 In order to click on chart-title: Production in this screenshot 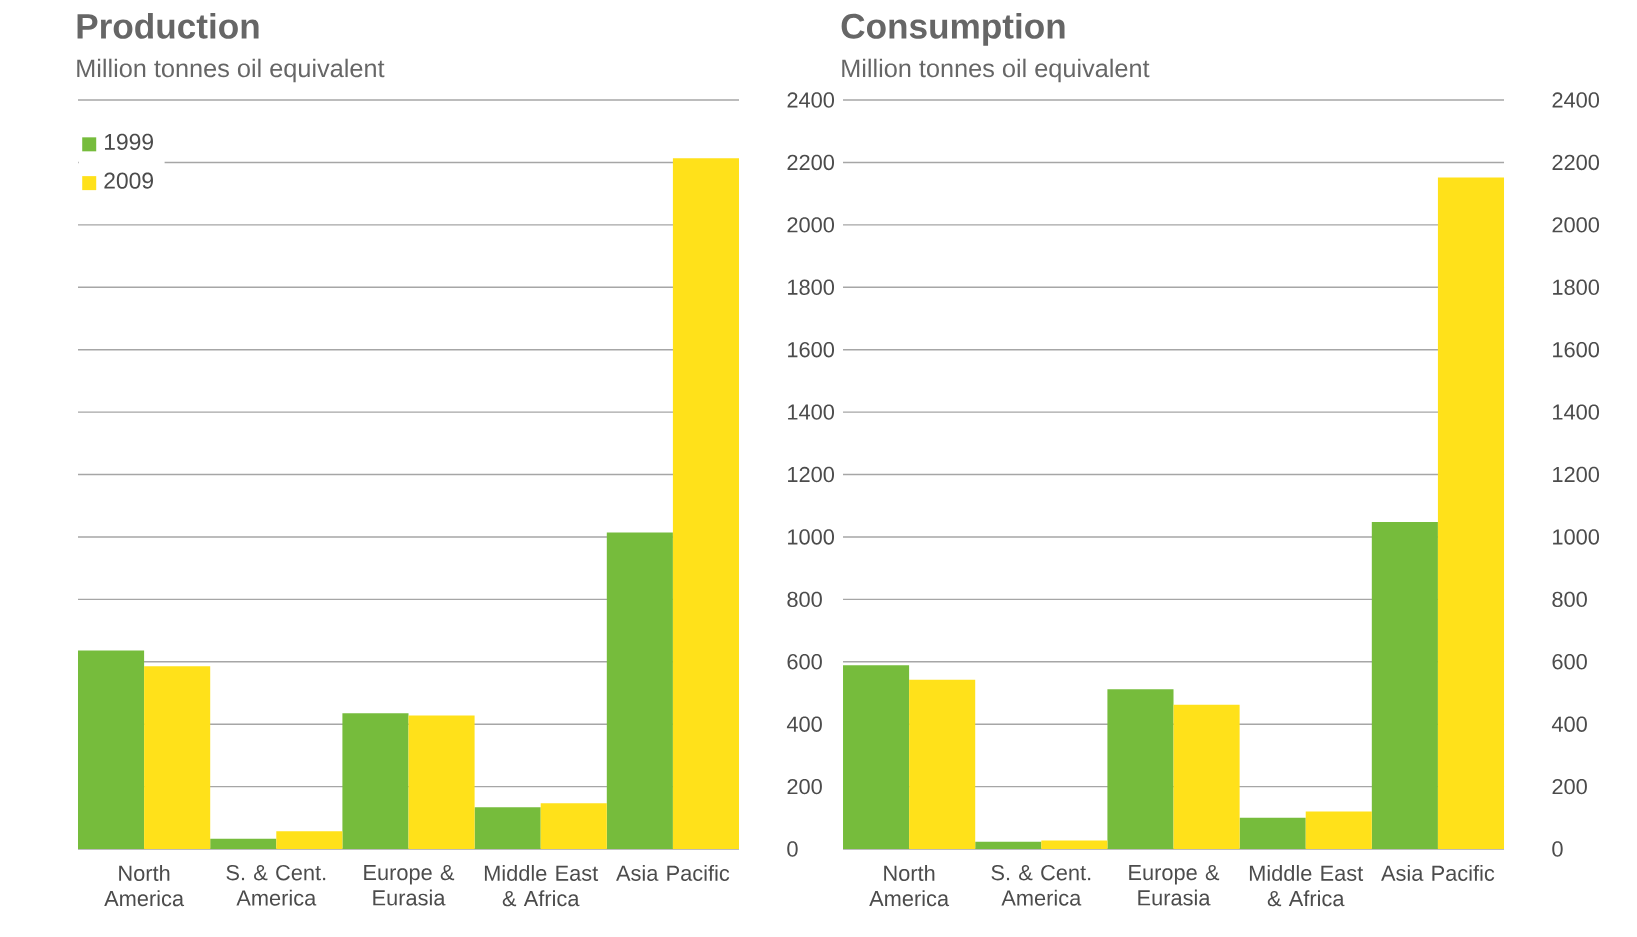, I will do `click(168, 25)`.